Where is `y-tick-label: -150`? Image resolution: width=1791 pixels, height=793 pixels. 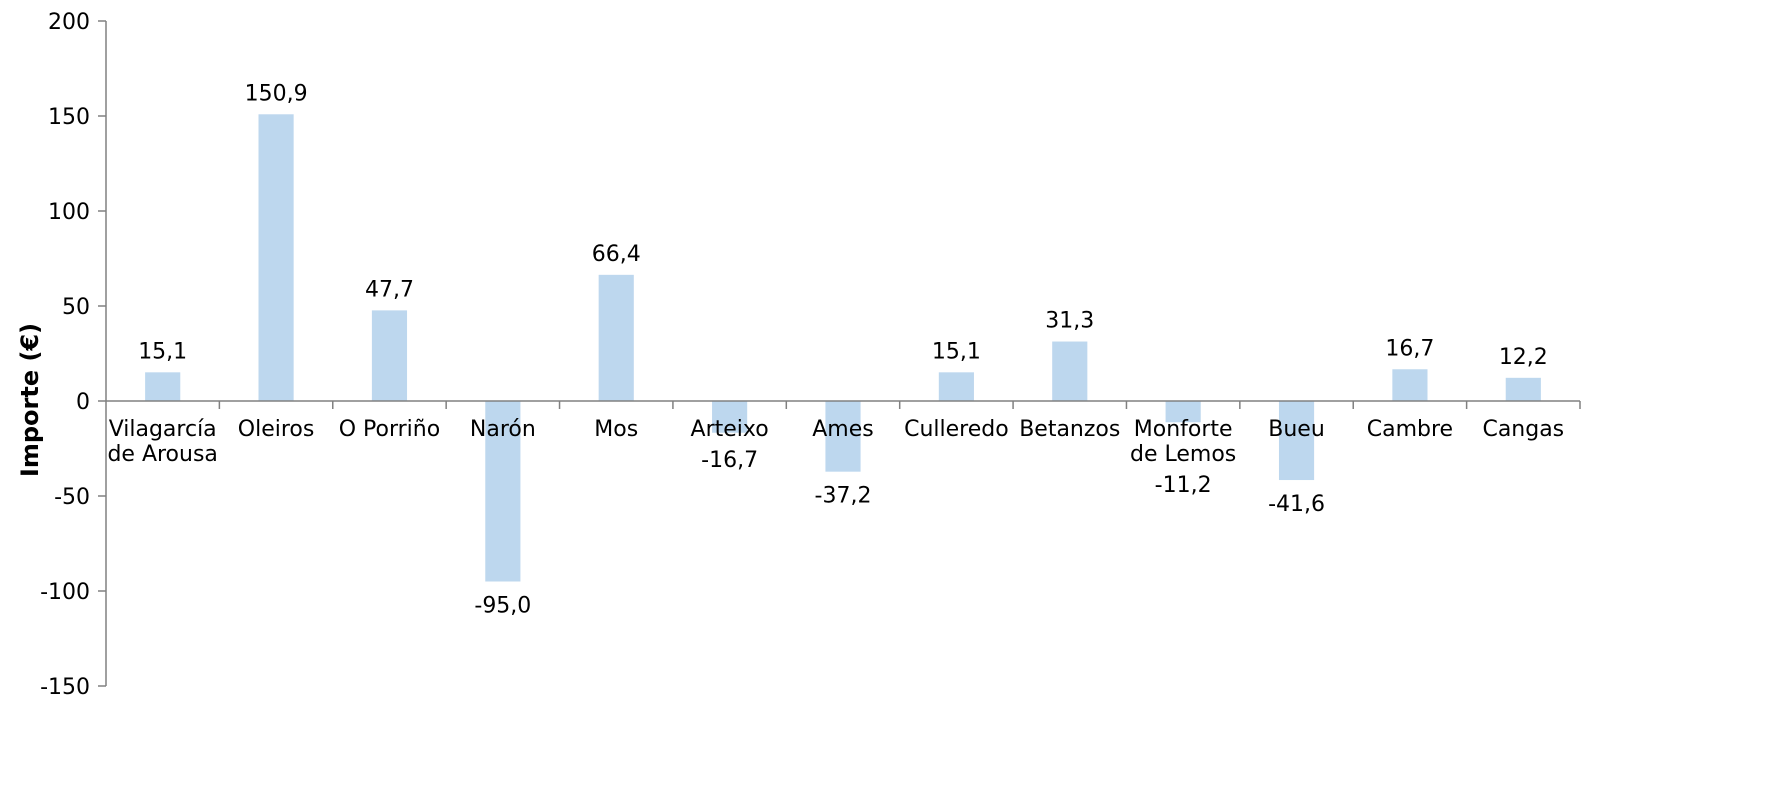
y-tick-label: -150 is located at coordinates (65, 687).